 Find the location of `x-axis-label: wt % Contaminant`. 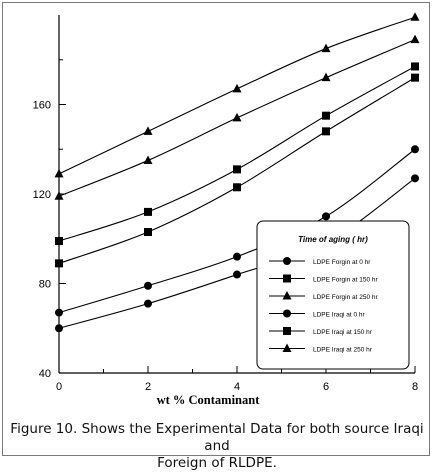

x-axis-label: wt % Contaminant is located at coordinates (209, 400).